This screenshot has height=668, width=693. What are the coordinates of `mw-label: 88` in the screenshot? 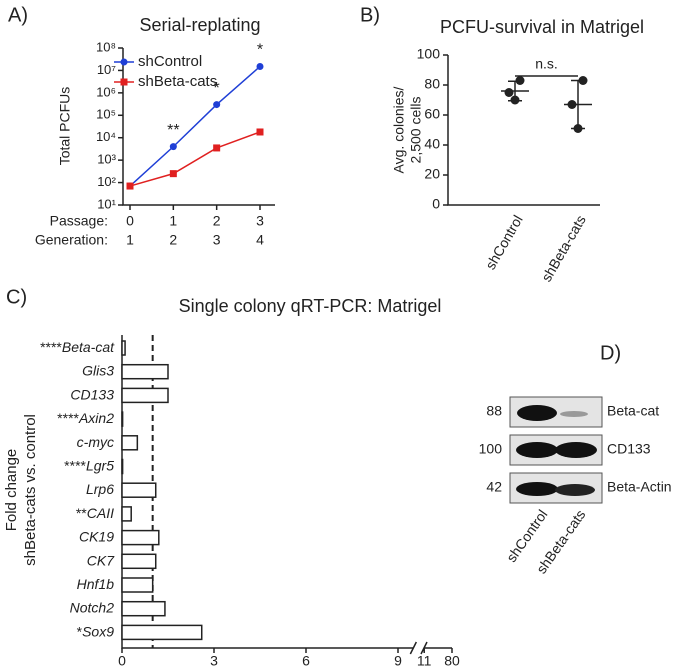 It's located at (494, 411).